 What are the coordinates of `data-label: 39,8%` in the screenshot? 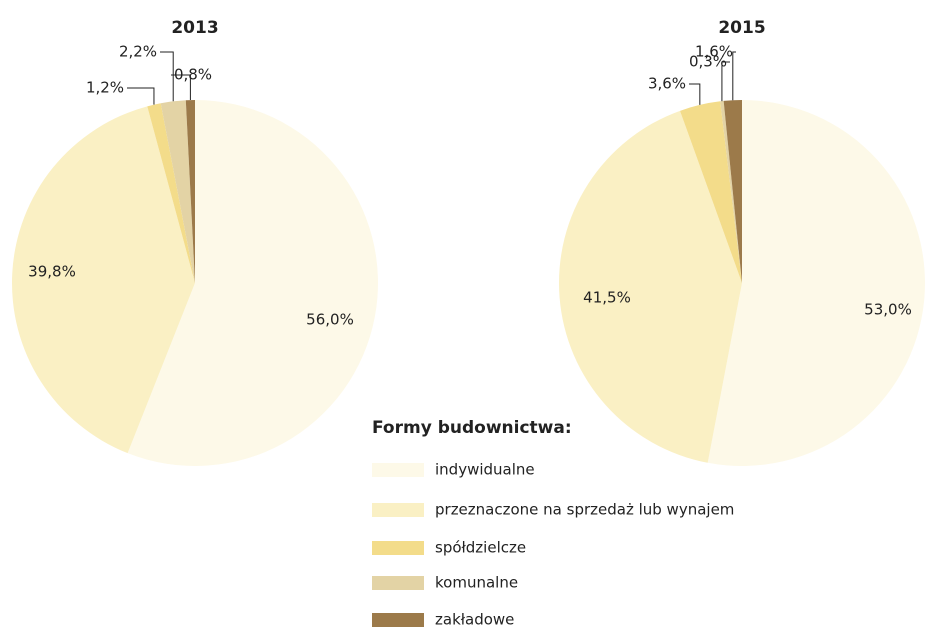 It's located at (52, 272).